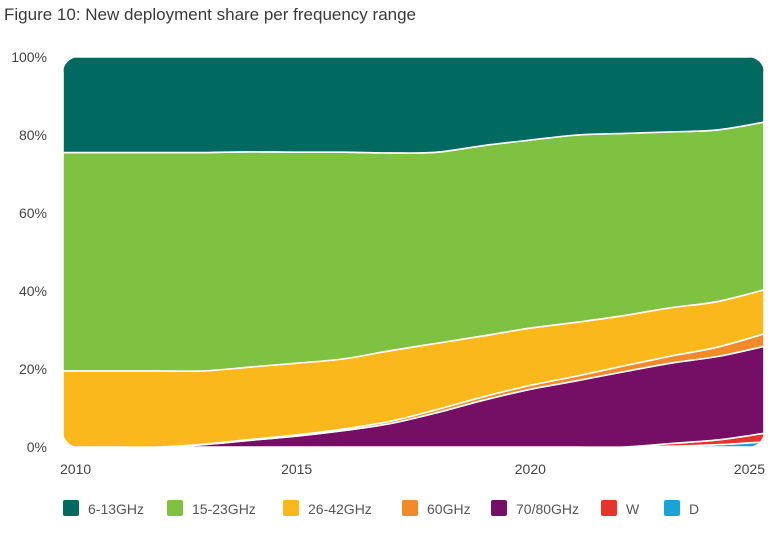 The width and height of the screenshot is (768, 537). Describe the element at coordinates (449, 509) in the screenshot. I see `legend-label: 60GHz` at that location.